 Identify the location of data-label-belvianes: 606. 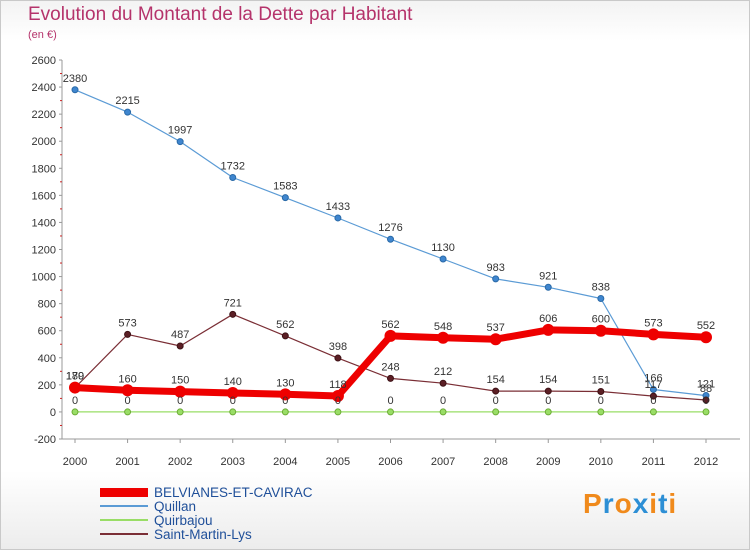
(548, 319).